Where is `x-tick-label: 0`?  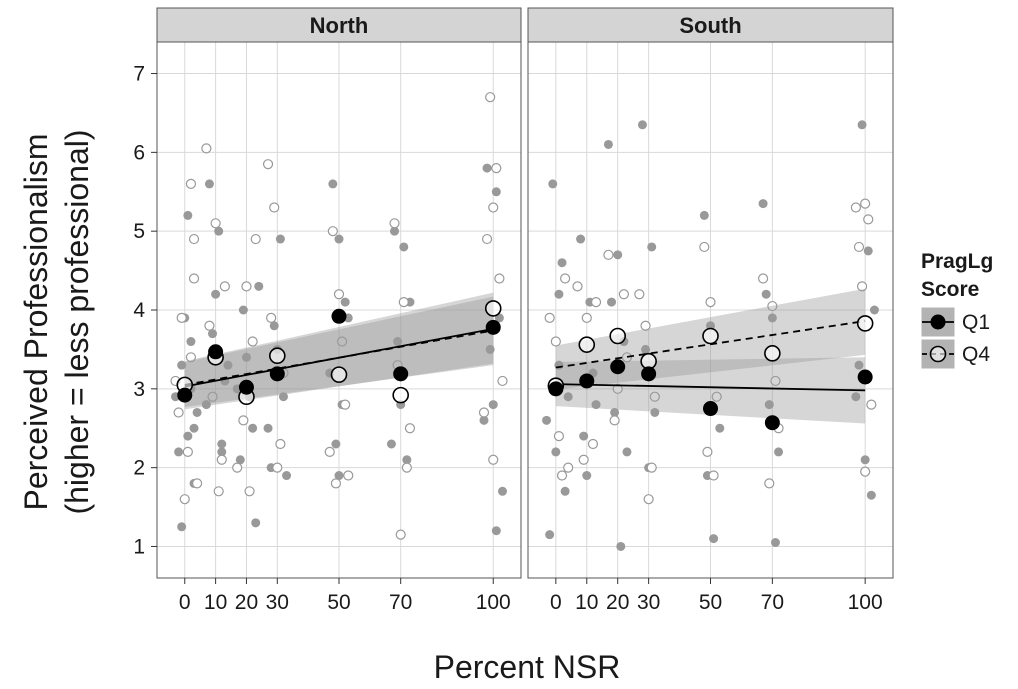 x-tick-label: 0 is located at coordinates (556, 602).